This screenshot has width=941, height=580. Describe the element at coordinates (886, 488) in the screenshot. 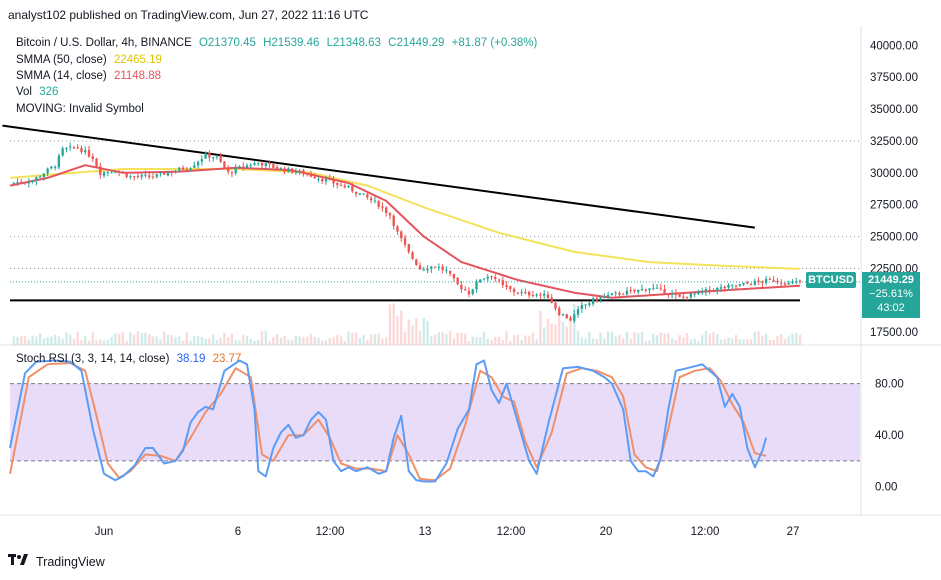

I see `stoch-tick-label: 0.00` at that location.